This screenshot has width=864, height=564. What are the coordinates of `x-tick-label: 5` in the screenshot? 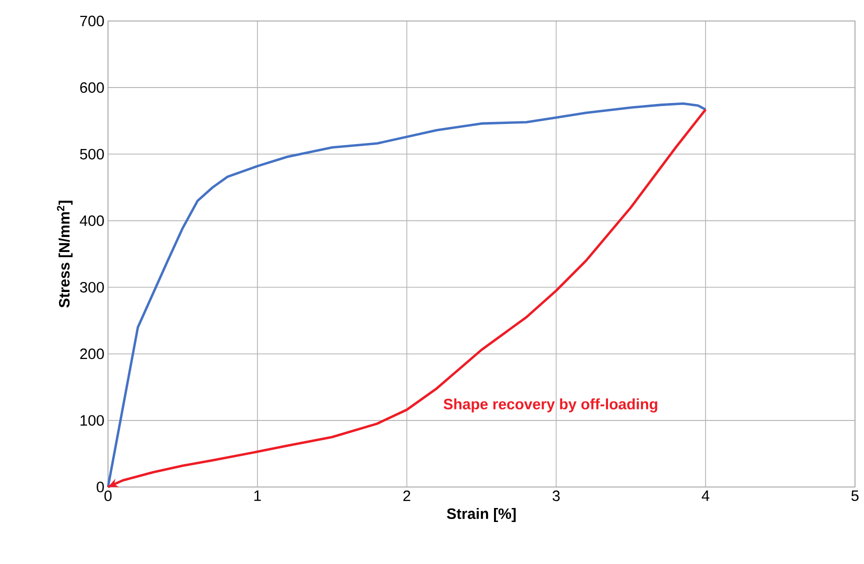 It's located at (855, 495).